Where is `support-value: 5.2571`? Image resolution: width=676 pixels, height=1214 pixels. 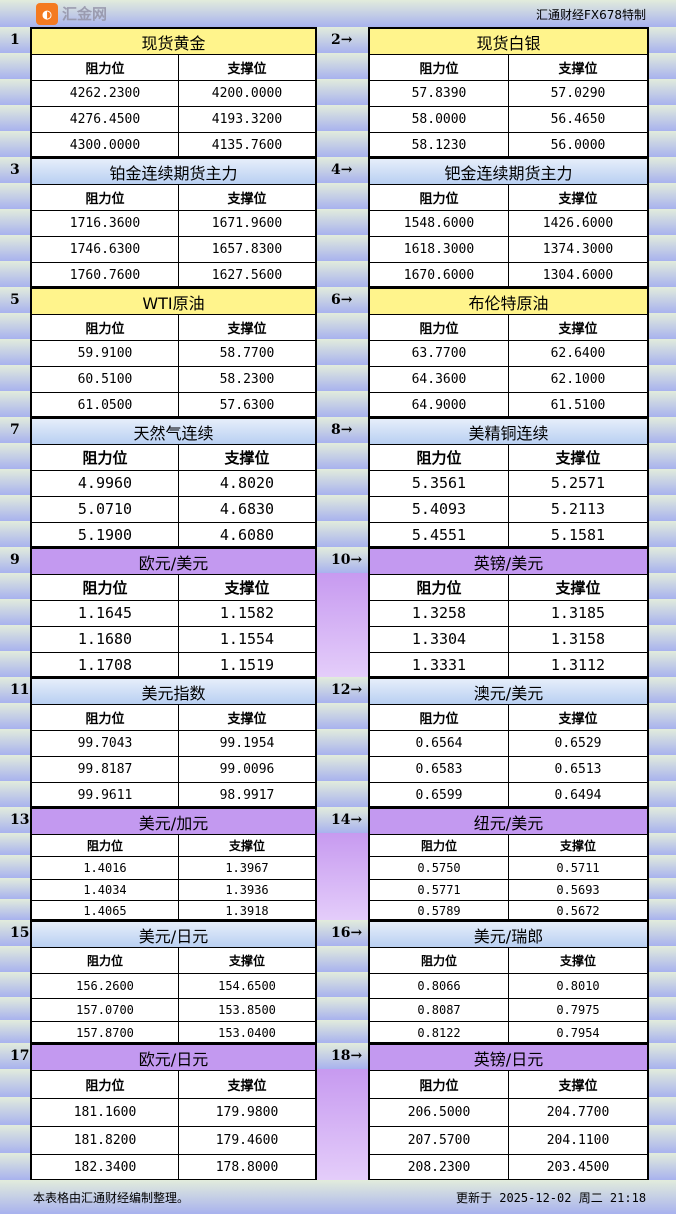
support-value: 5.2571 is located at coordinates (578, 483).